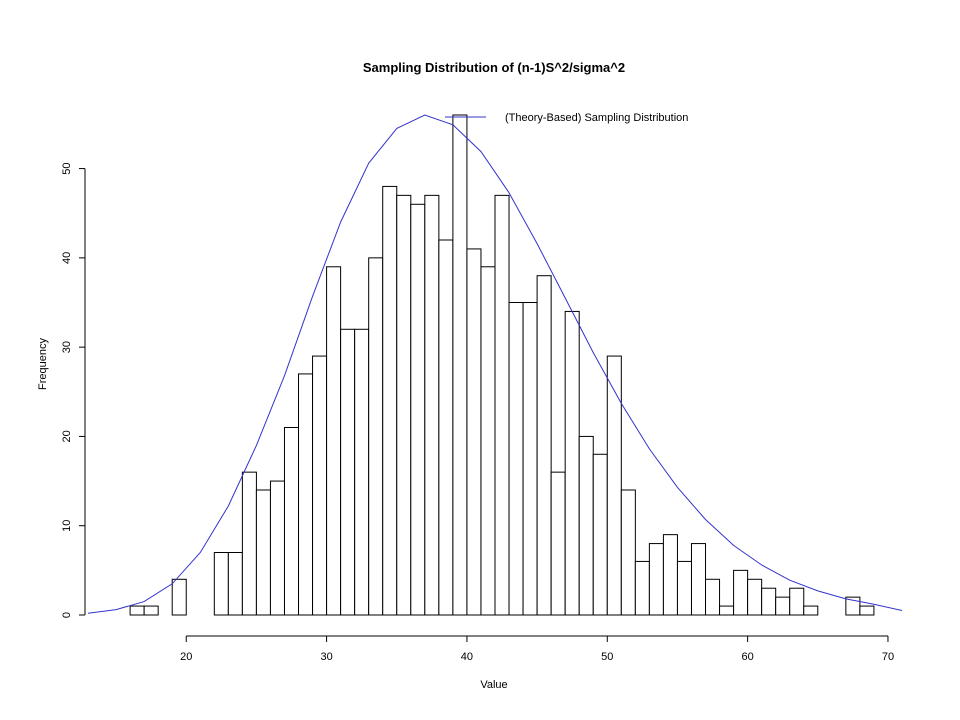 The image size is (960, 720). What do you see at coordinates (607, 657) in the screenshot?
I see `x-tick-label: 50` at bounding box center [607, 657].